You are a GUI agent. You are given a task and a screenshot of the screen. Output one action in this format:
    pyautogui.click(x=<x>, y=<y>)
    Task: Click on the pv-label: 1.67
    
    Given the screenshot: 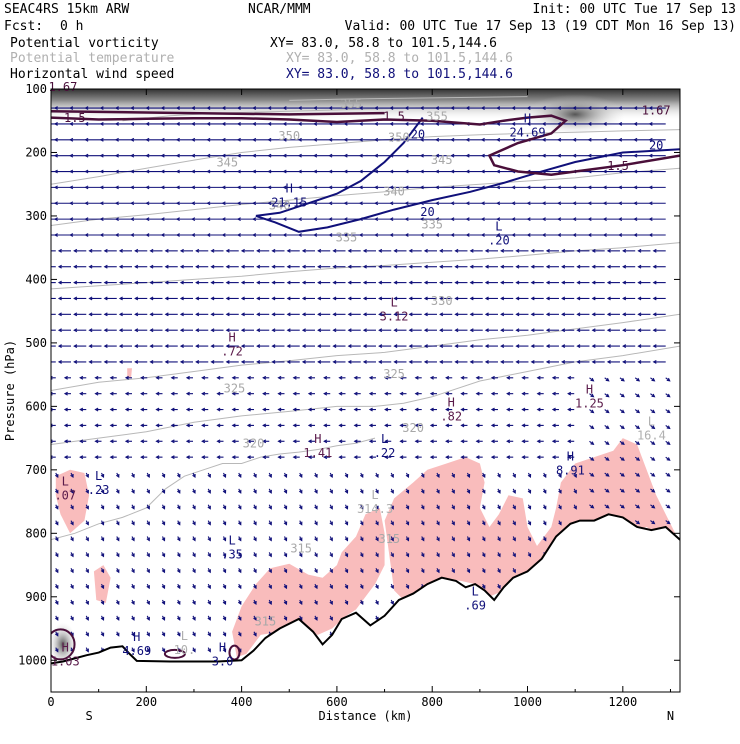 What is the action you would take?
    pyautogui.click(x=62, y=87)
    